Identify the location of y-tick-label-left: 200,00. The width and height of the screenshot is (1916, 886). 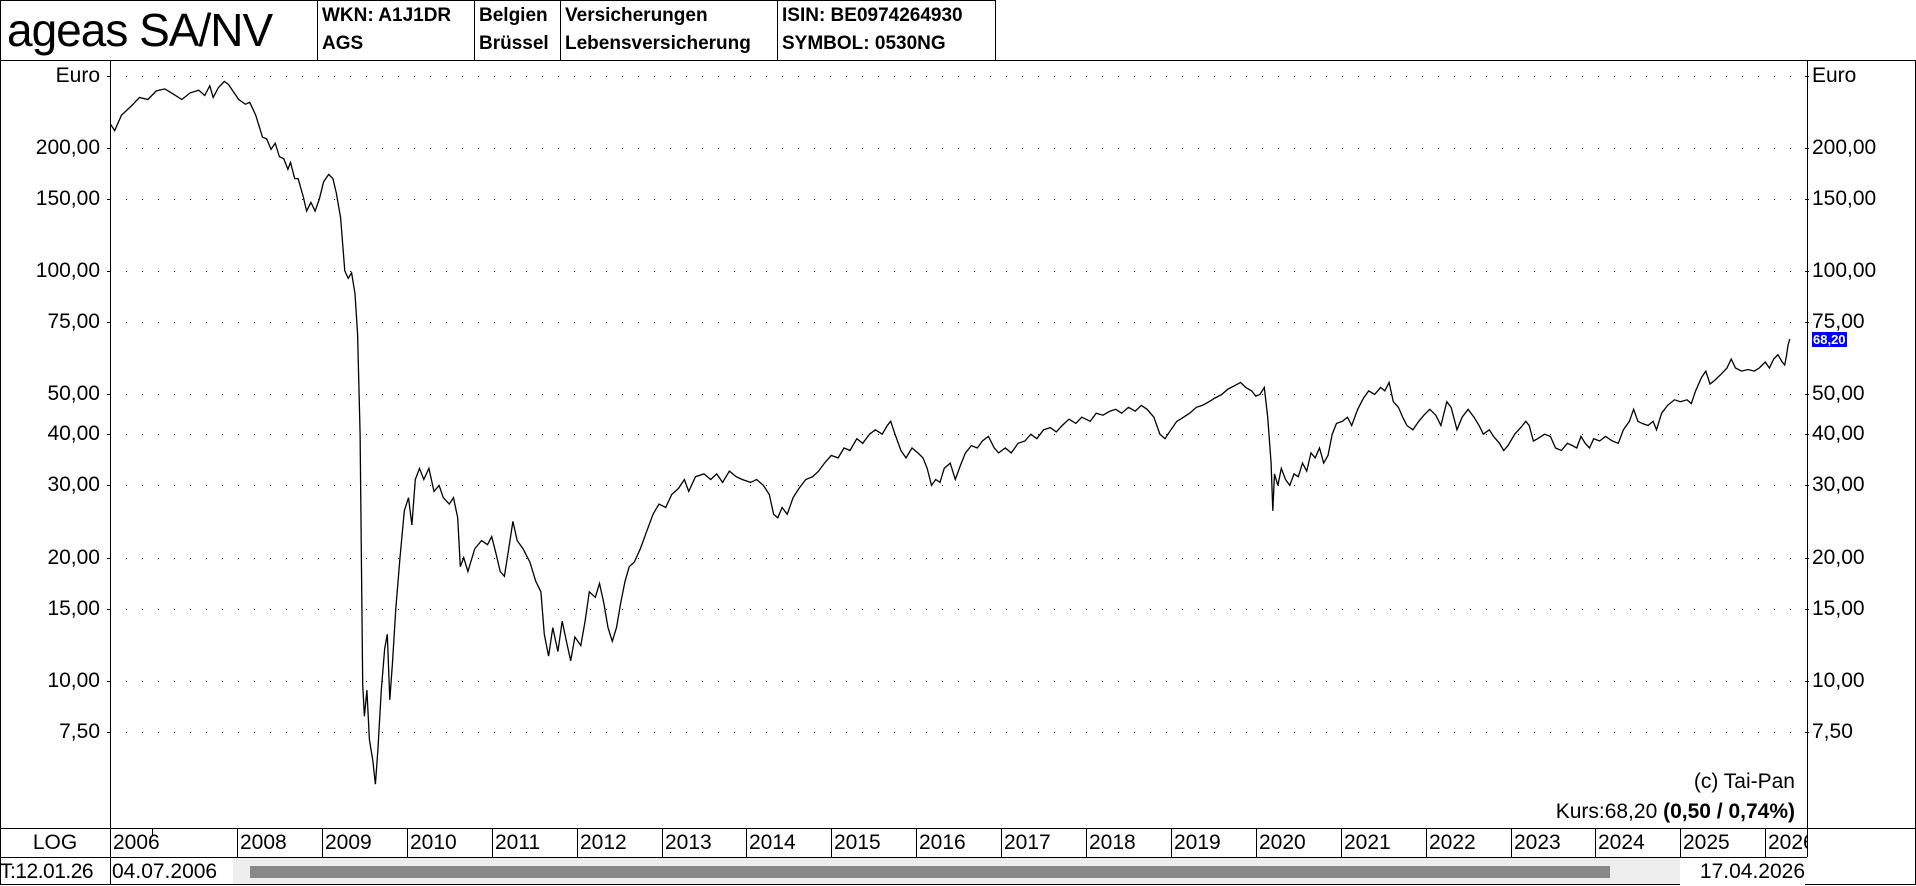
(67, 147).